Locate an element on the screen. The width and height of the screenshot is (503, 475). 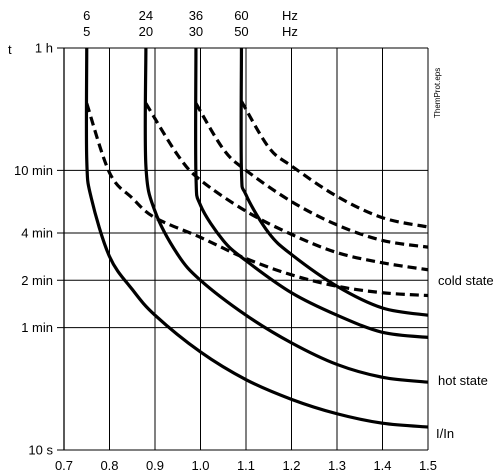
x-tick-label: 0.9 is located at coordinates (155, 465).